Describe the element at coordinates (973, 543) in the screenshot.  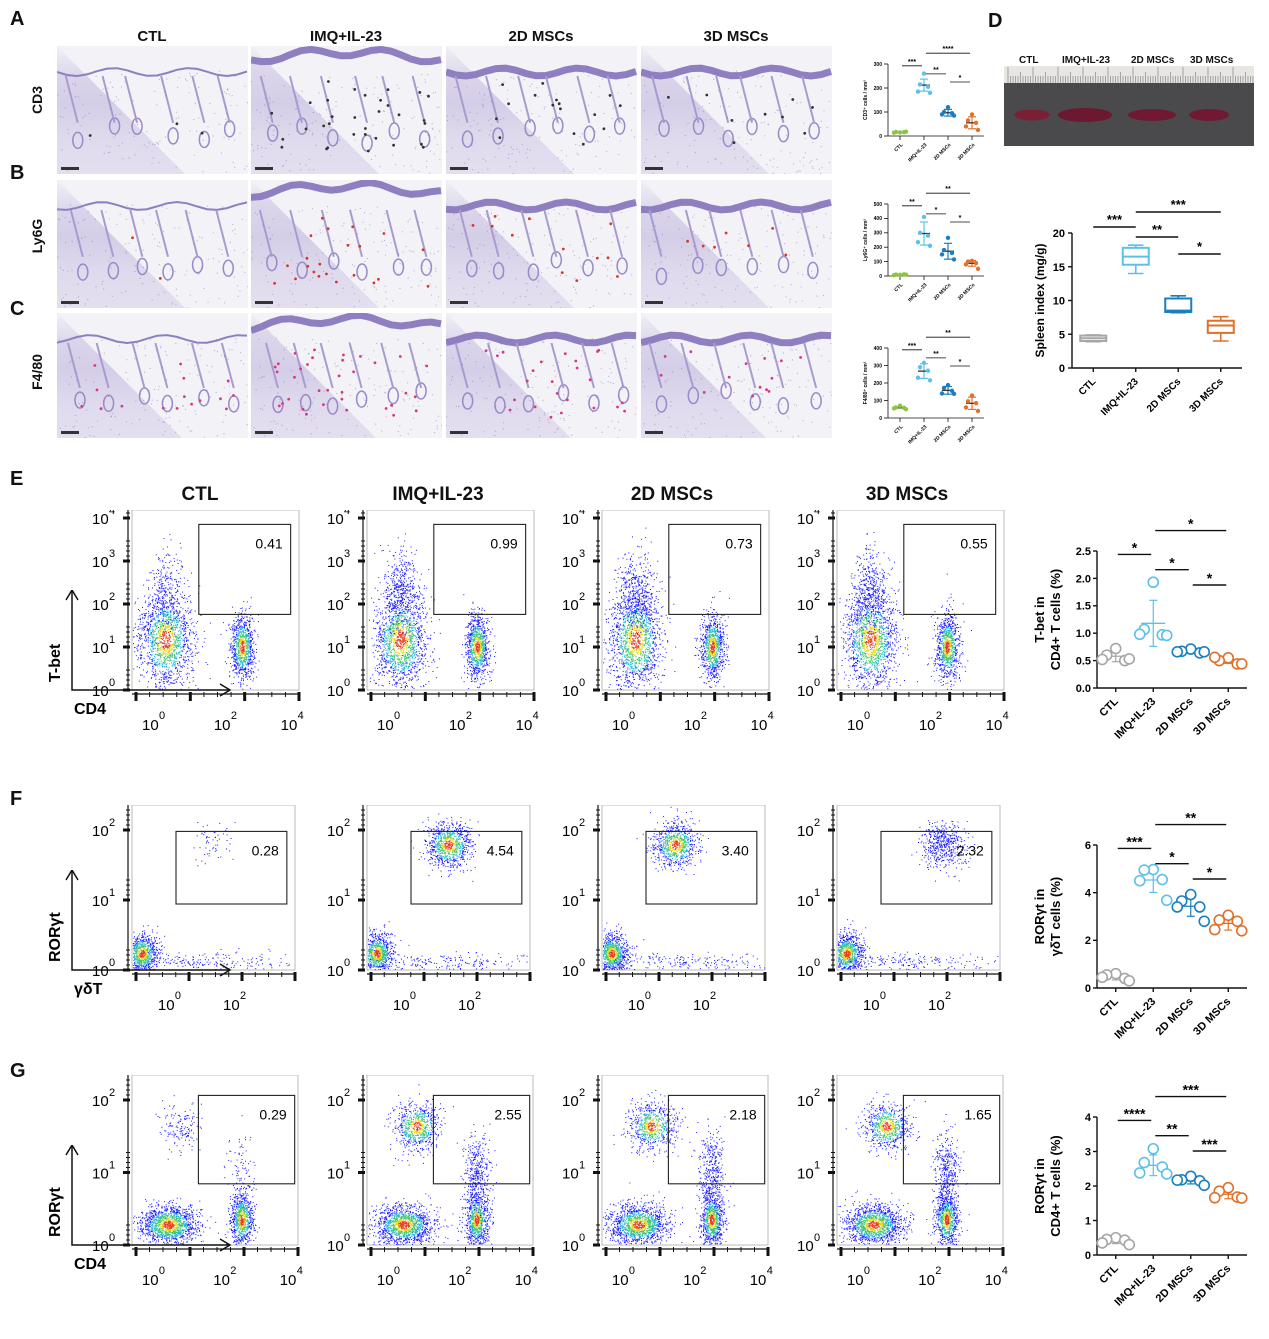
I see `gate-percentage: 0.55` at that location.